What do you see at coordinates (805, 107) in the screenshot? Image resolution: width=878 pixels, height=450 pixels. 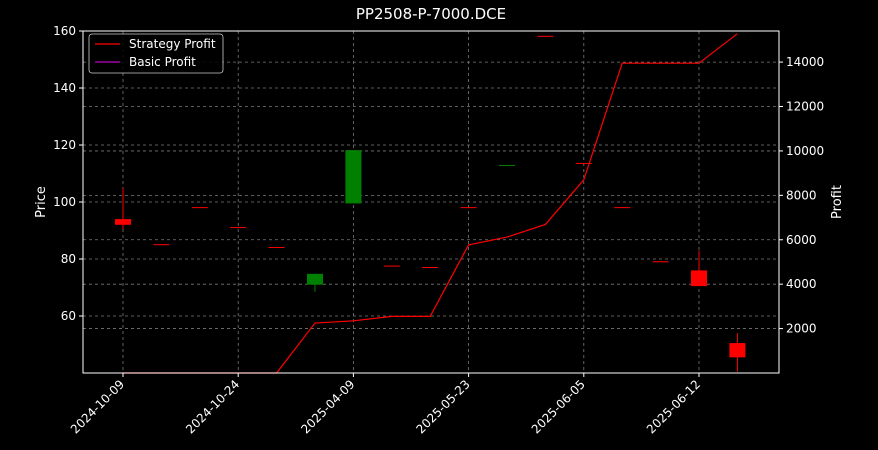 I see `y2-tick-label: 12000` at bounding box center [805, 107].